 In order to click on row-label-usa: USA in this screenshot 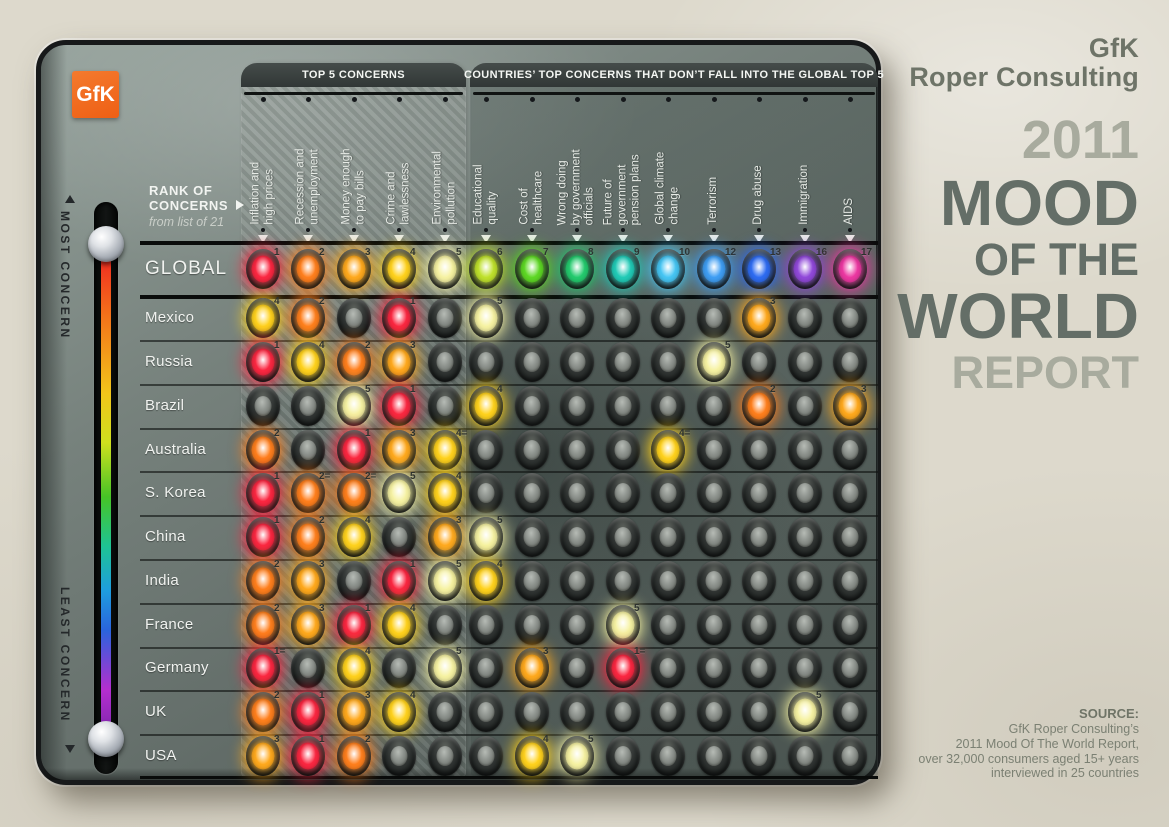, I will do `click(161, 755)`.